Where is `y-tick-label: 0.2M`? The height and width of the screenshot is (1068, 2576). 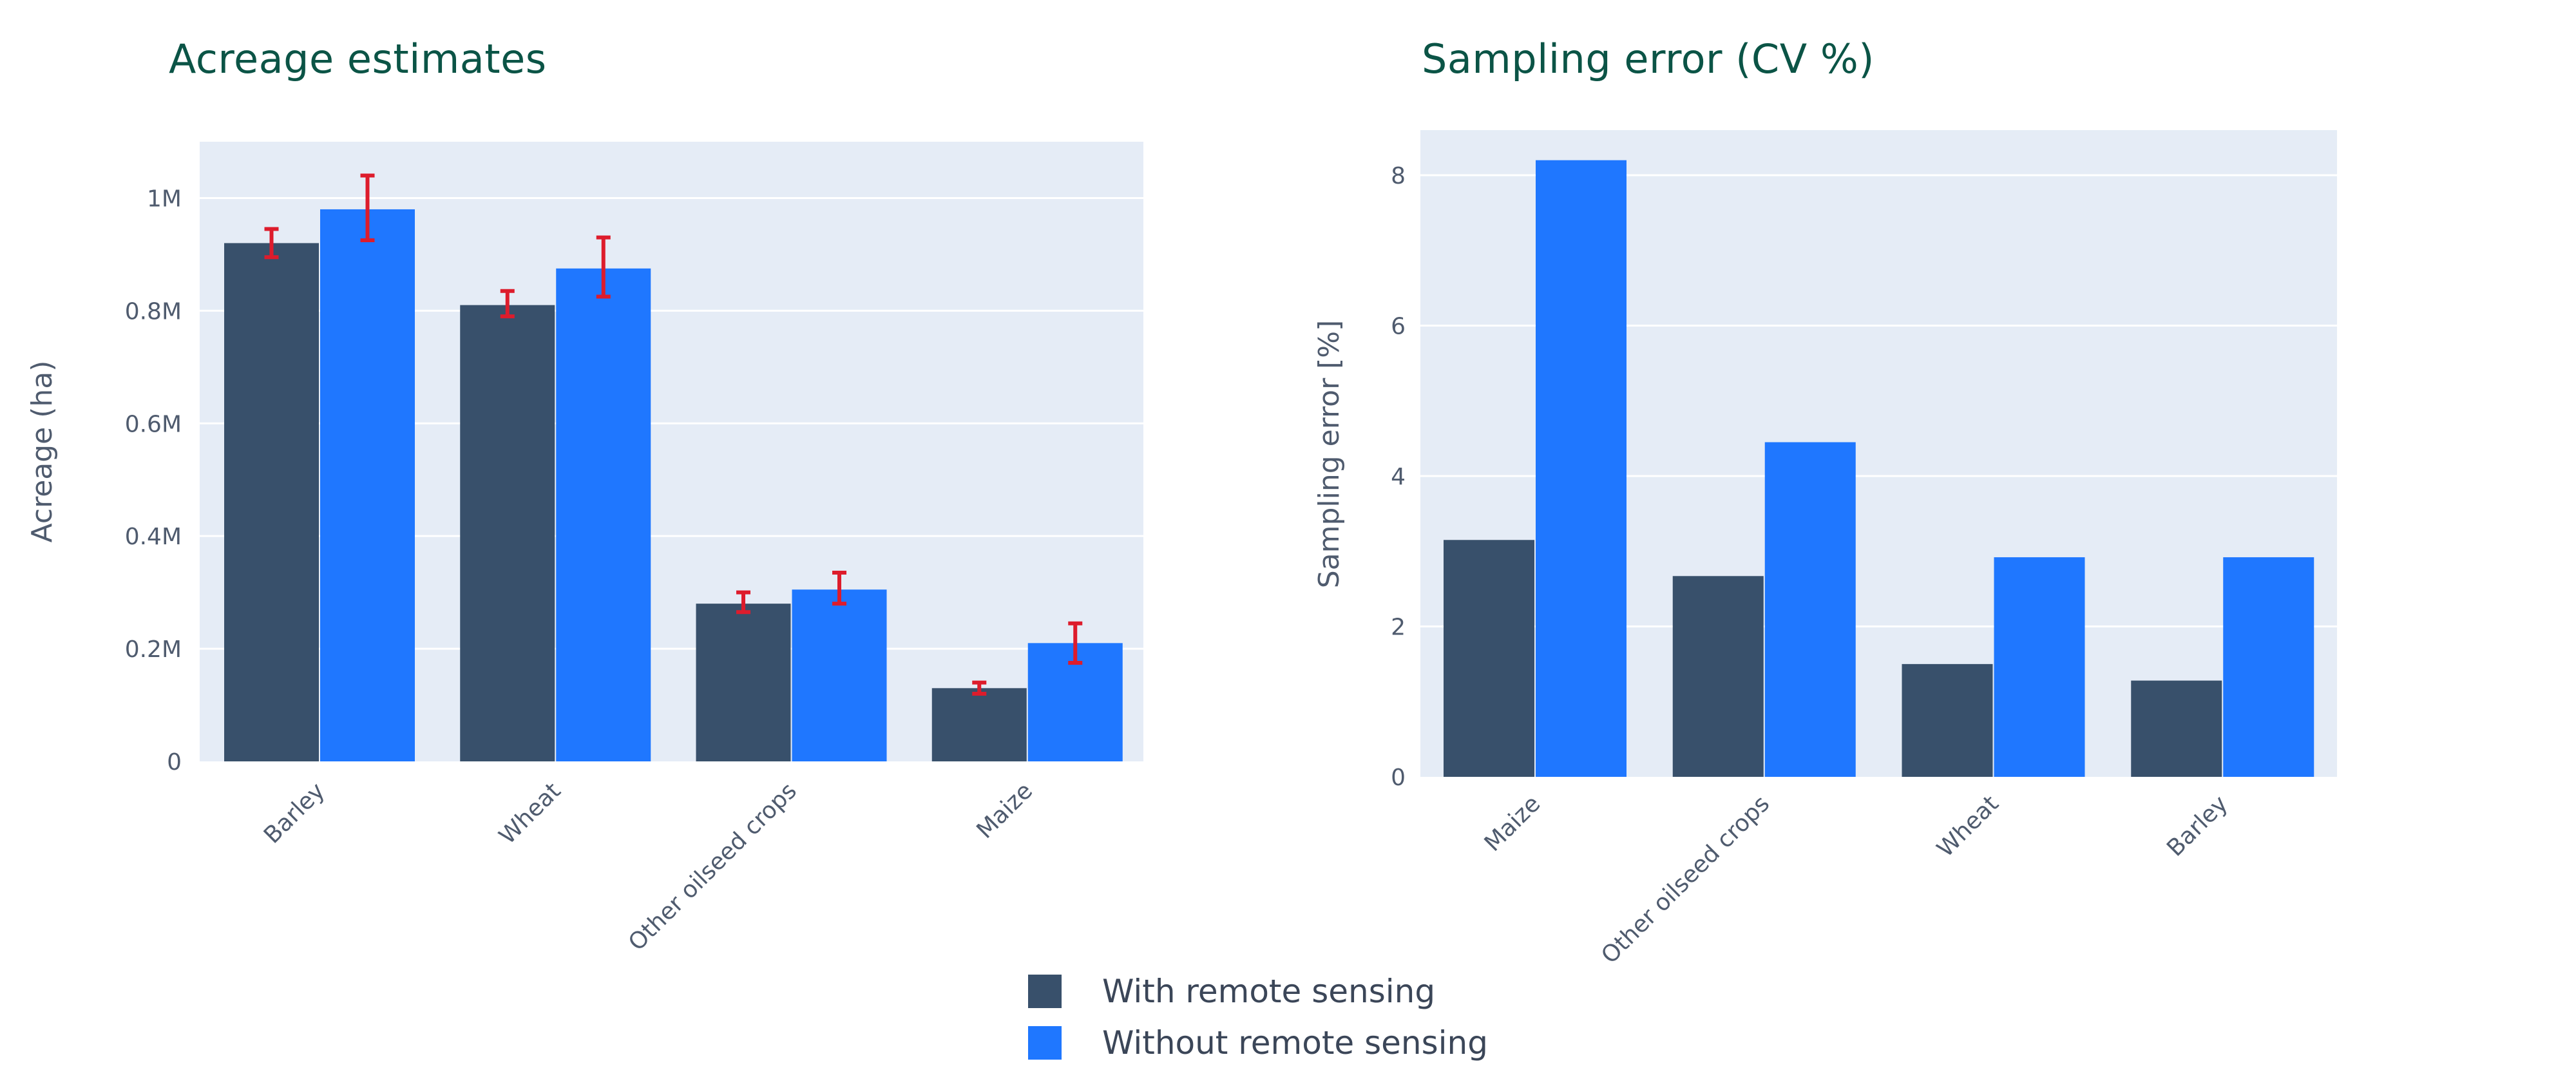 y-tick-label: 0.2M is located at coordinates (153, 649).